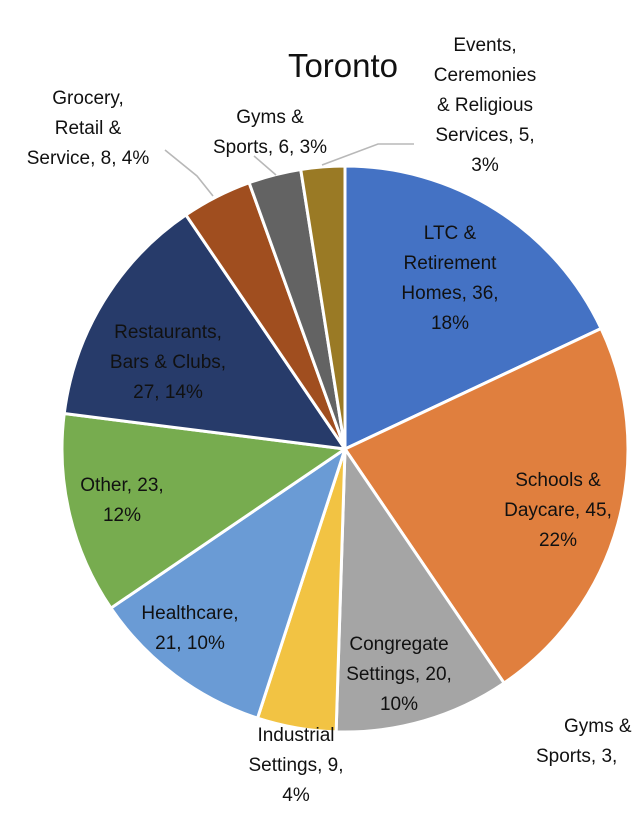 The image size is (633, 830). Describe the element at coordinates (265, 165) in the screenshot. I see `leader-line-gyms` at that location.